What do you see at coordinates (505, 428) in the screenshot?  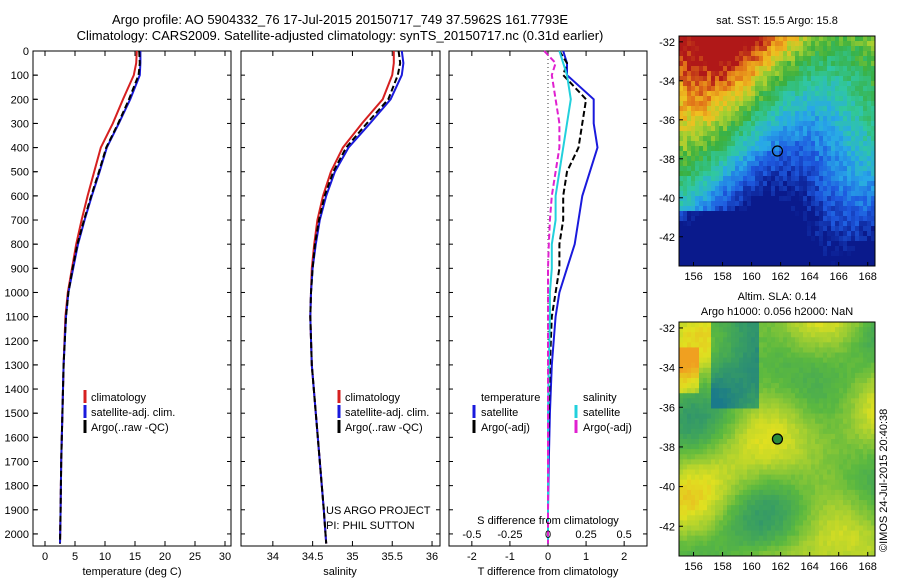 I see `legend-t-argo-label: Argo(-adj)` at bounding box center [505, 428].